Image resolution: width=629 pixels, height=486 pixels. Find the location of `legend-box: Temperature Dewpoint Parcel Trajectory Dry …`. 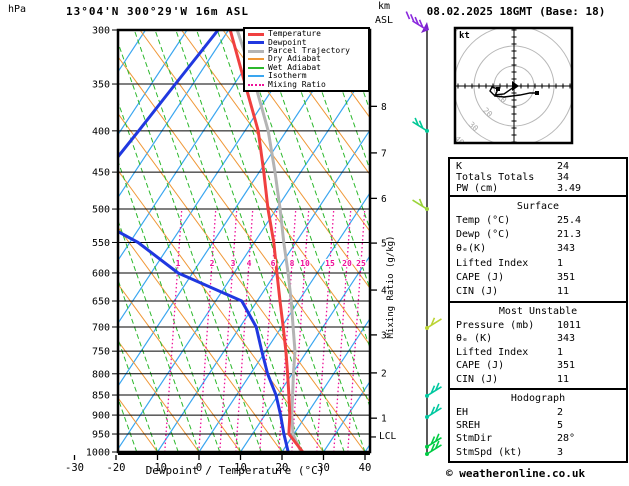

legend-box: Temperature Dewpoint Parcel Trajectory Dry … is located at coordinates (306, 59).